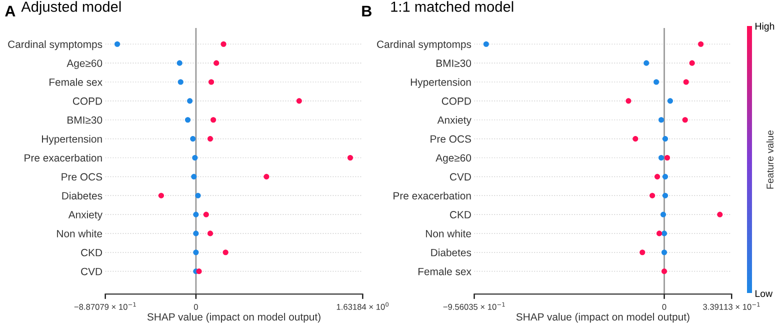 Image resolution: width=780 pixels, height=326 pixels. What do you see at coordinates (362, 306) in the screenshot?
I see `x-tick-label: 1.63184 × 10$^{0}$` at bounding box center [362, 306].